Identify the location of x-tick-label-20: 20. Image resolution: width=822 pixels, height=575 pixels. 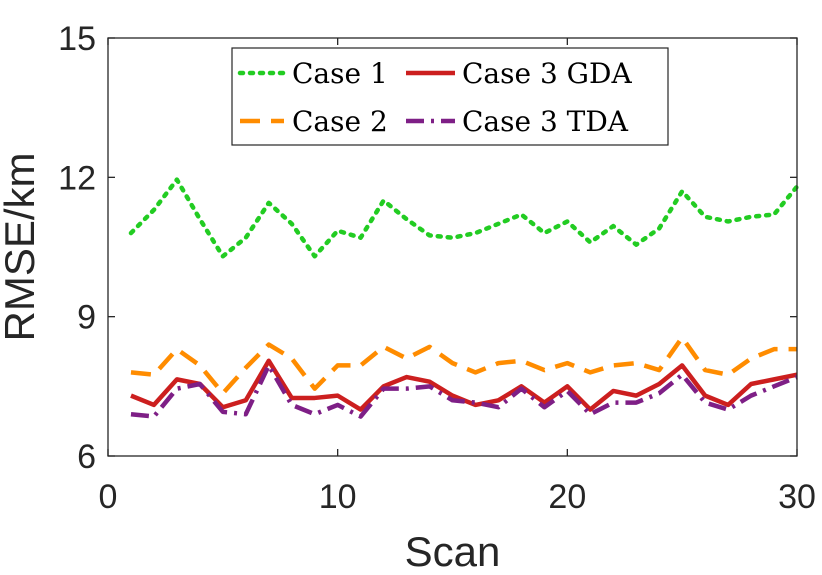
(567, 497).